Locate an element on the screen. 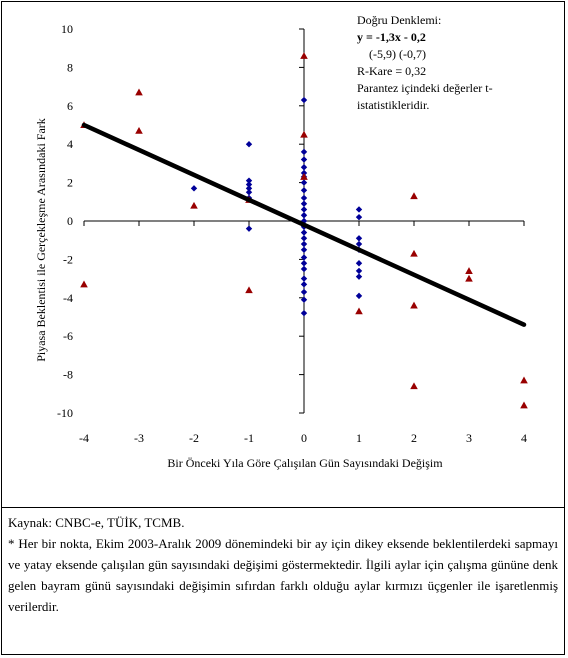  notes-divider is located at coordinates (283, 507).